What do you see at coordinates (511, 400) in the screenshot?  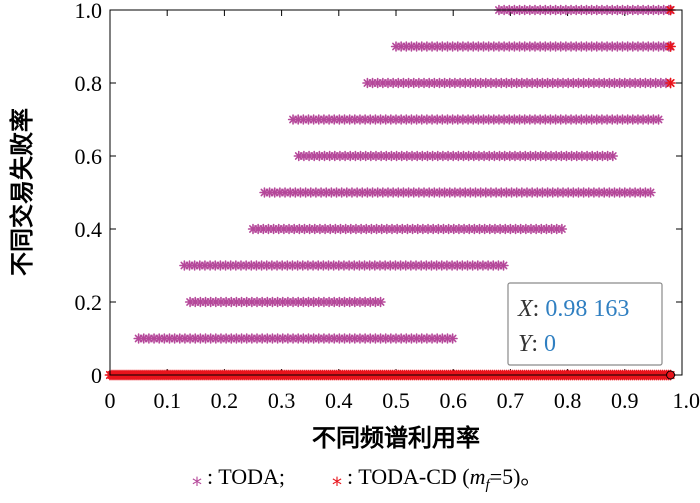 I see `x-tick-label: 0.7` at bounding box center [511, 400].